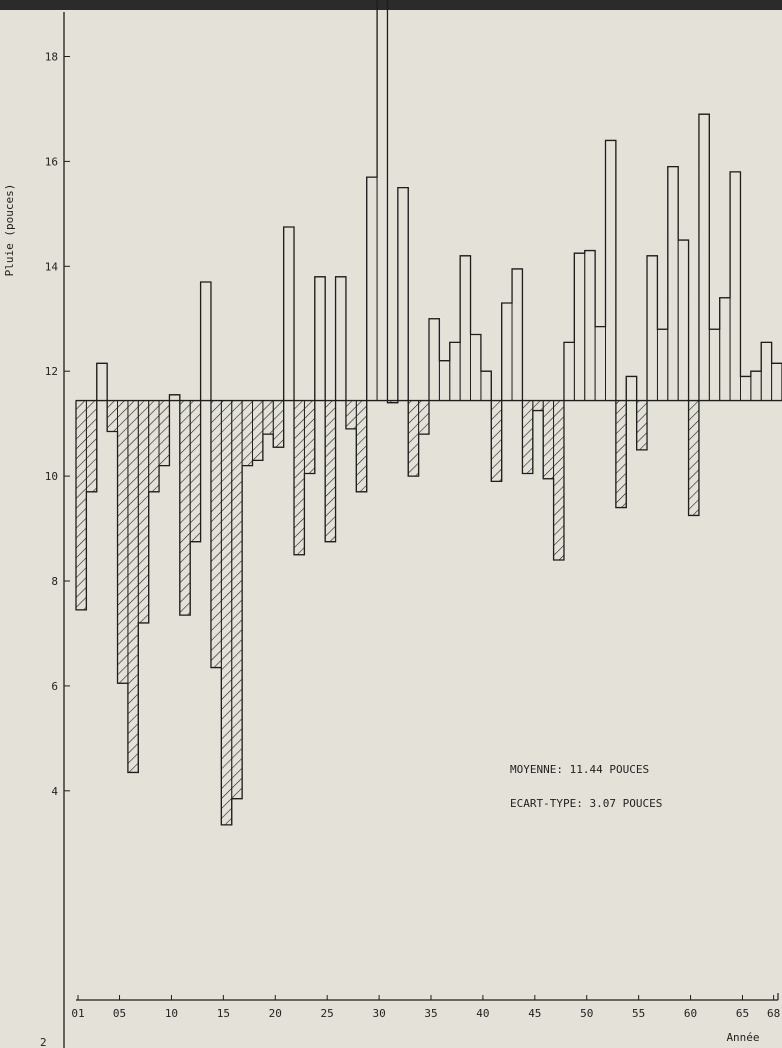 Image resolution: width=782 pixels, height=1048 pixels. What do you see at coordinates (378, 1013) in the screenshot?
I see `x-tick-label-30: 30` at bounding box center [378, 1013].